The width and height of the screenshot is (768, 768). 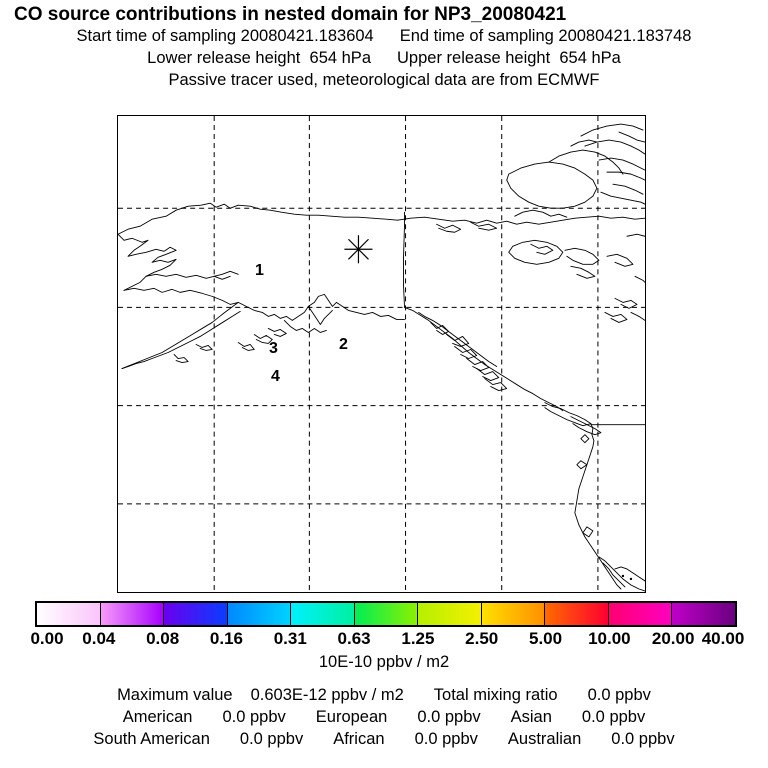 I want to click on region-value-american: 0.0 ppbv, so click(x=254, y=717).